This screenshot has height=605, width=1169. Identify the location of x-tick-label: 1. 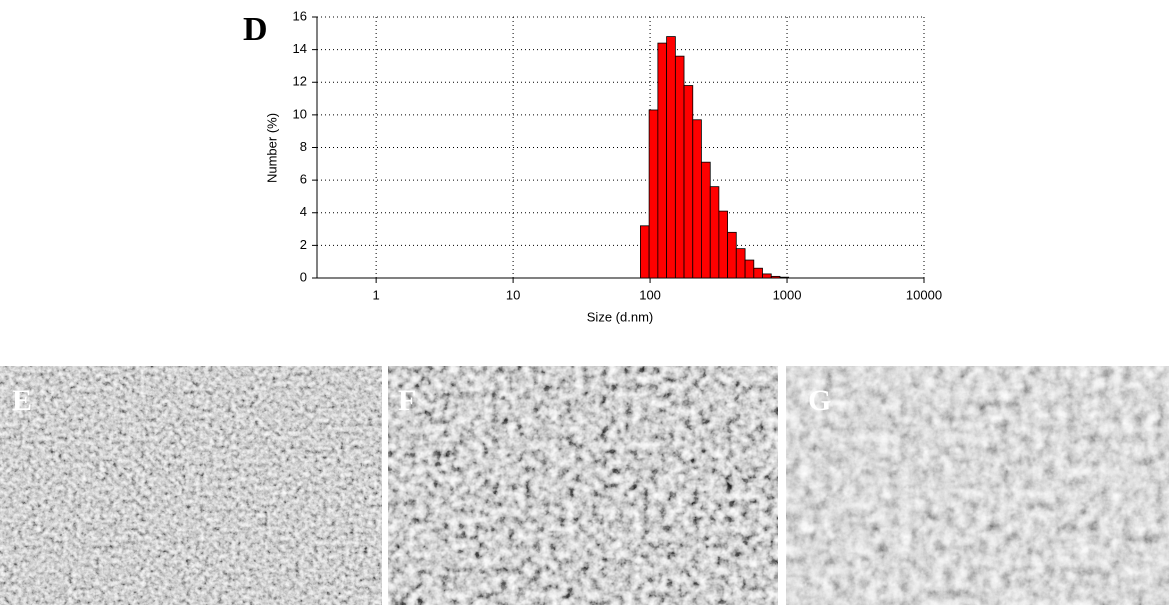
(376, 294).